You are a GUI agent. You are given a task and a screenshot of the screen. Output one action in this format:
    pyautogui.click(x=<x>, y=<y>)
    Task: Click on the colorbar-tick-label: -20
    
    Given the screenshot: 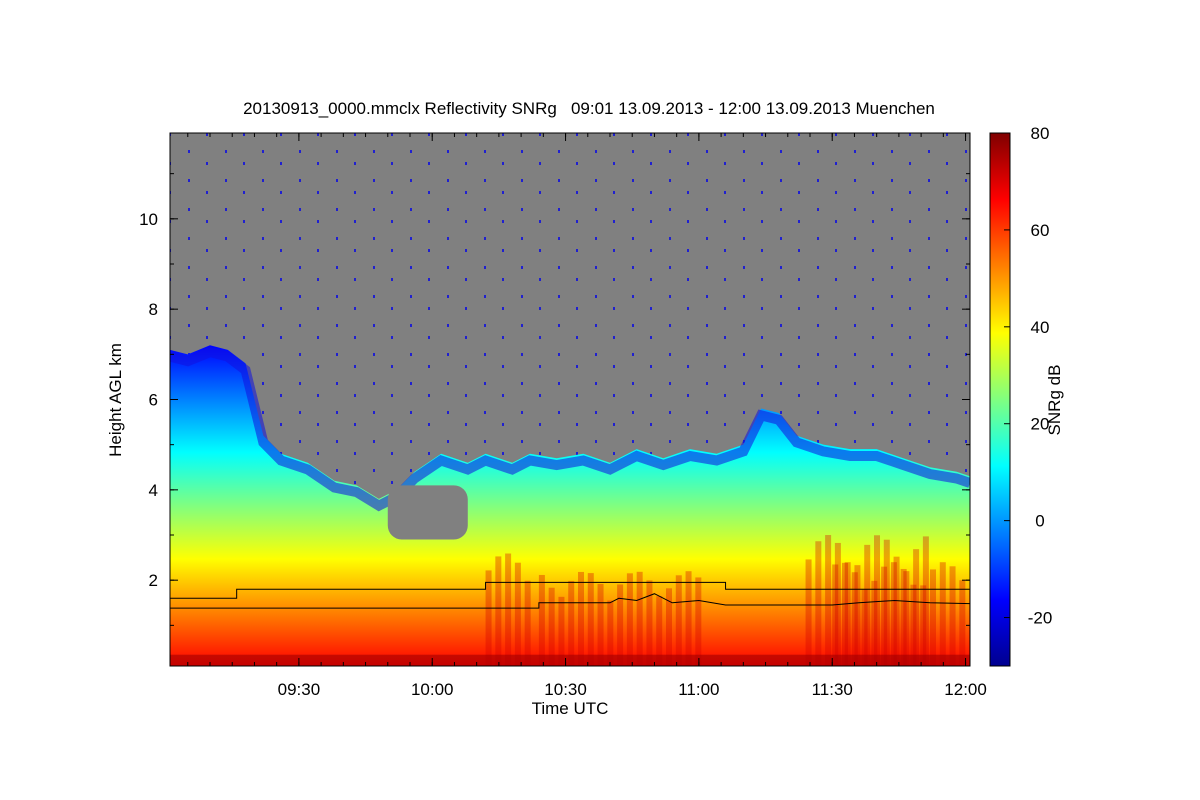 What is the action you would take?
    pyautogui.click(x=1040, y=618)
    